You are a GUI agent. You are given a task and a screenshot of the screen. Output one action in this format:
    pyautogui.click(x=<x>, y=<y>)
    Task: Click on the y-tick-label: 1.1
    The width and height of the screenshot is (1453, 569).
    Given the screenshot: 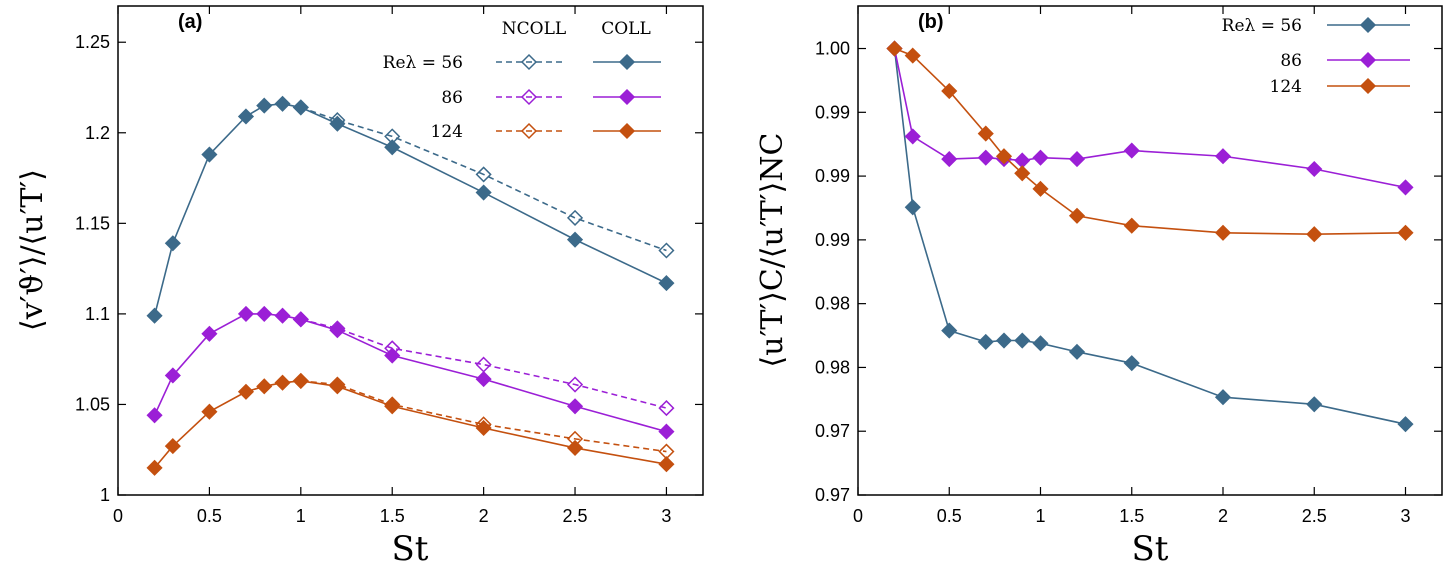 What is the action you would take?
    pyautogui.click(x=97, y=314)
    